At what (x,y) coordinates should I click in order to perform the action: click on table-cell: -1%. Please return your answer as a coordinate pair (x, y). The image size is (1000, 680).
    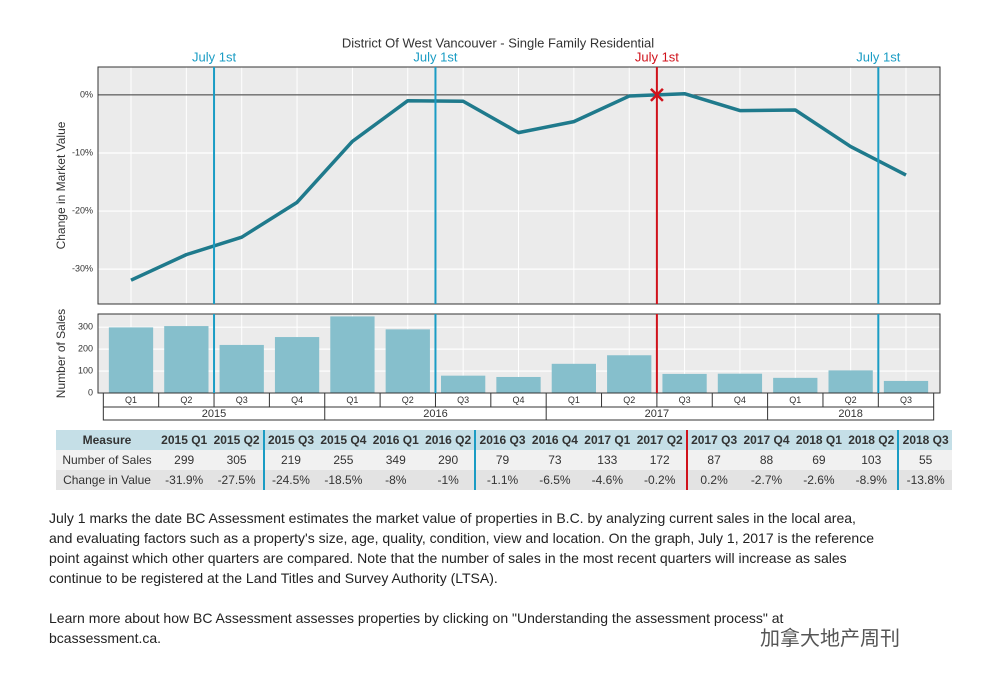
    Looking at the image, I should click on (449, 480).